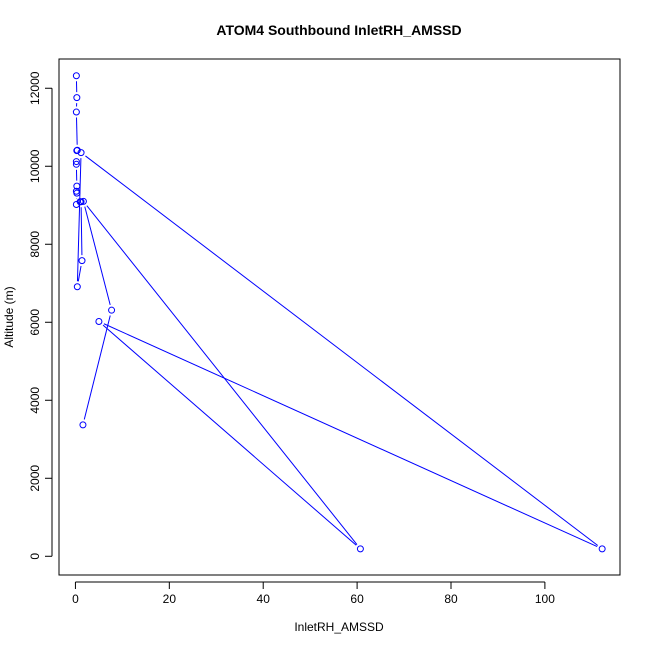 The width and height of the screenshot is (650, 650). I want to click on x-tick-label: 100, so click(545, 599).